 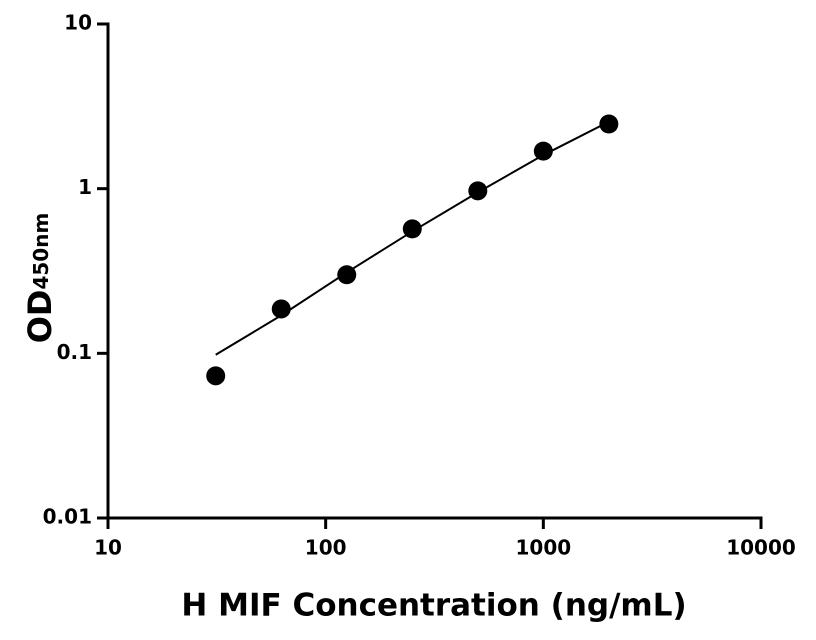 I want to click on y-tick-label: 1, so click(x=85, y=187).